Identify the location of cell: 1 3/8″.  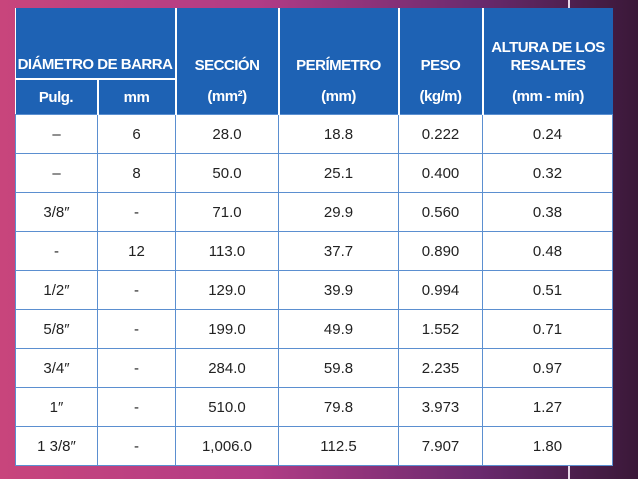
(56, 446).